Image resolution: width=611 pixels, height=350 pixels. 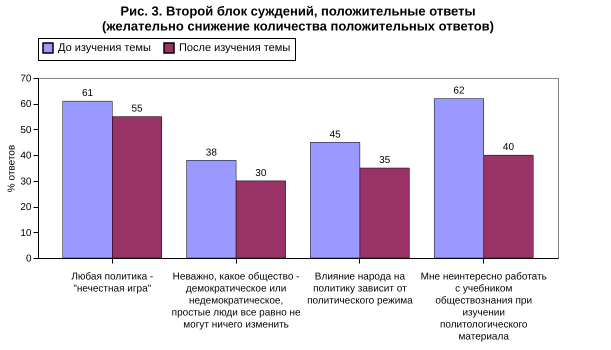 I want to click on y-tick-label: 10, so click(x=26, y=233).